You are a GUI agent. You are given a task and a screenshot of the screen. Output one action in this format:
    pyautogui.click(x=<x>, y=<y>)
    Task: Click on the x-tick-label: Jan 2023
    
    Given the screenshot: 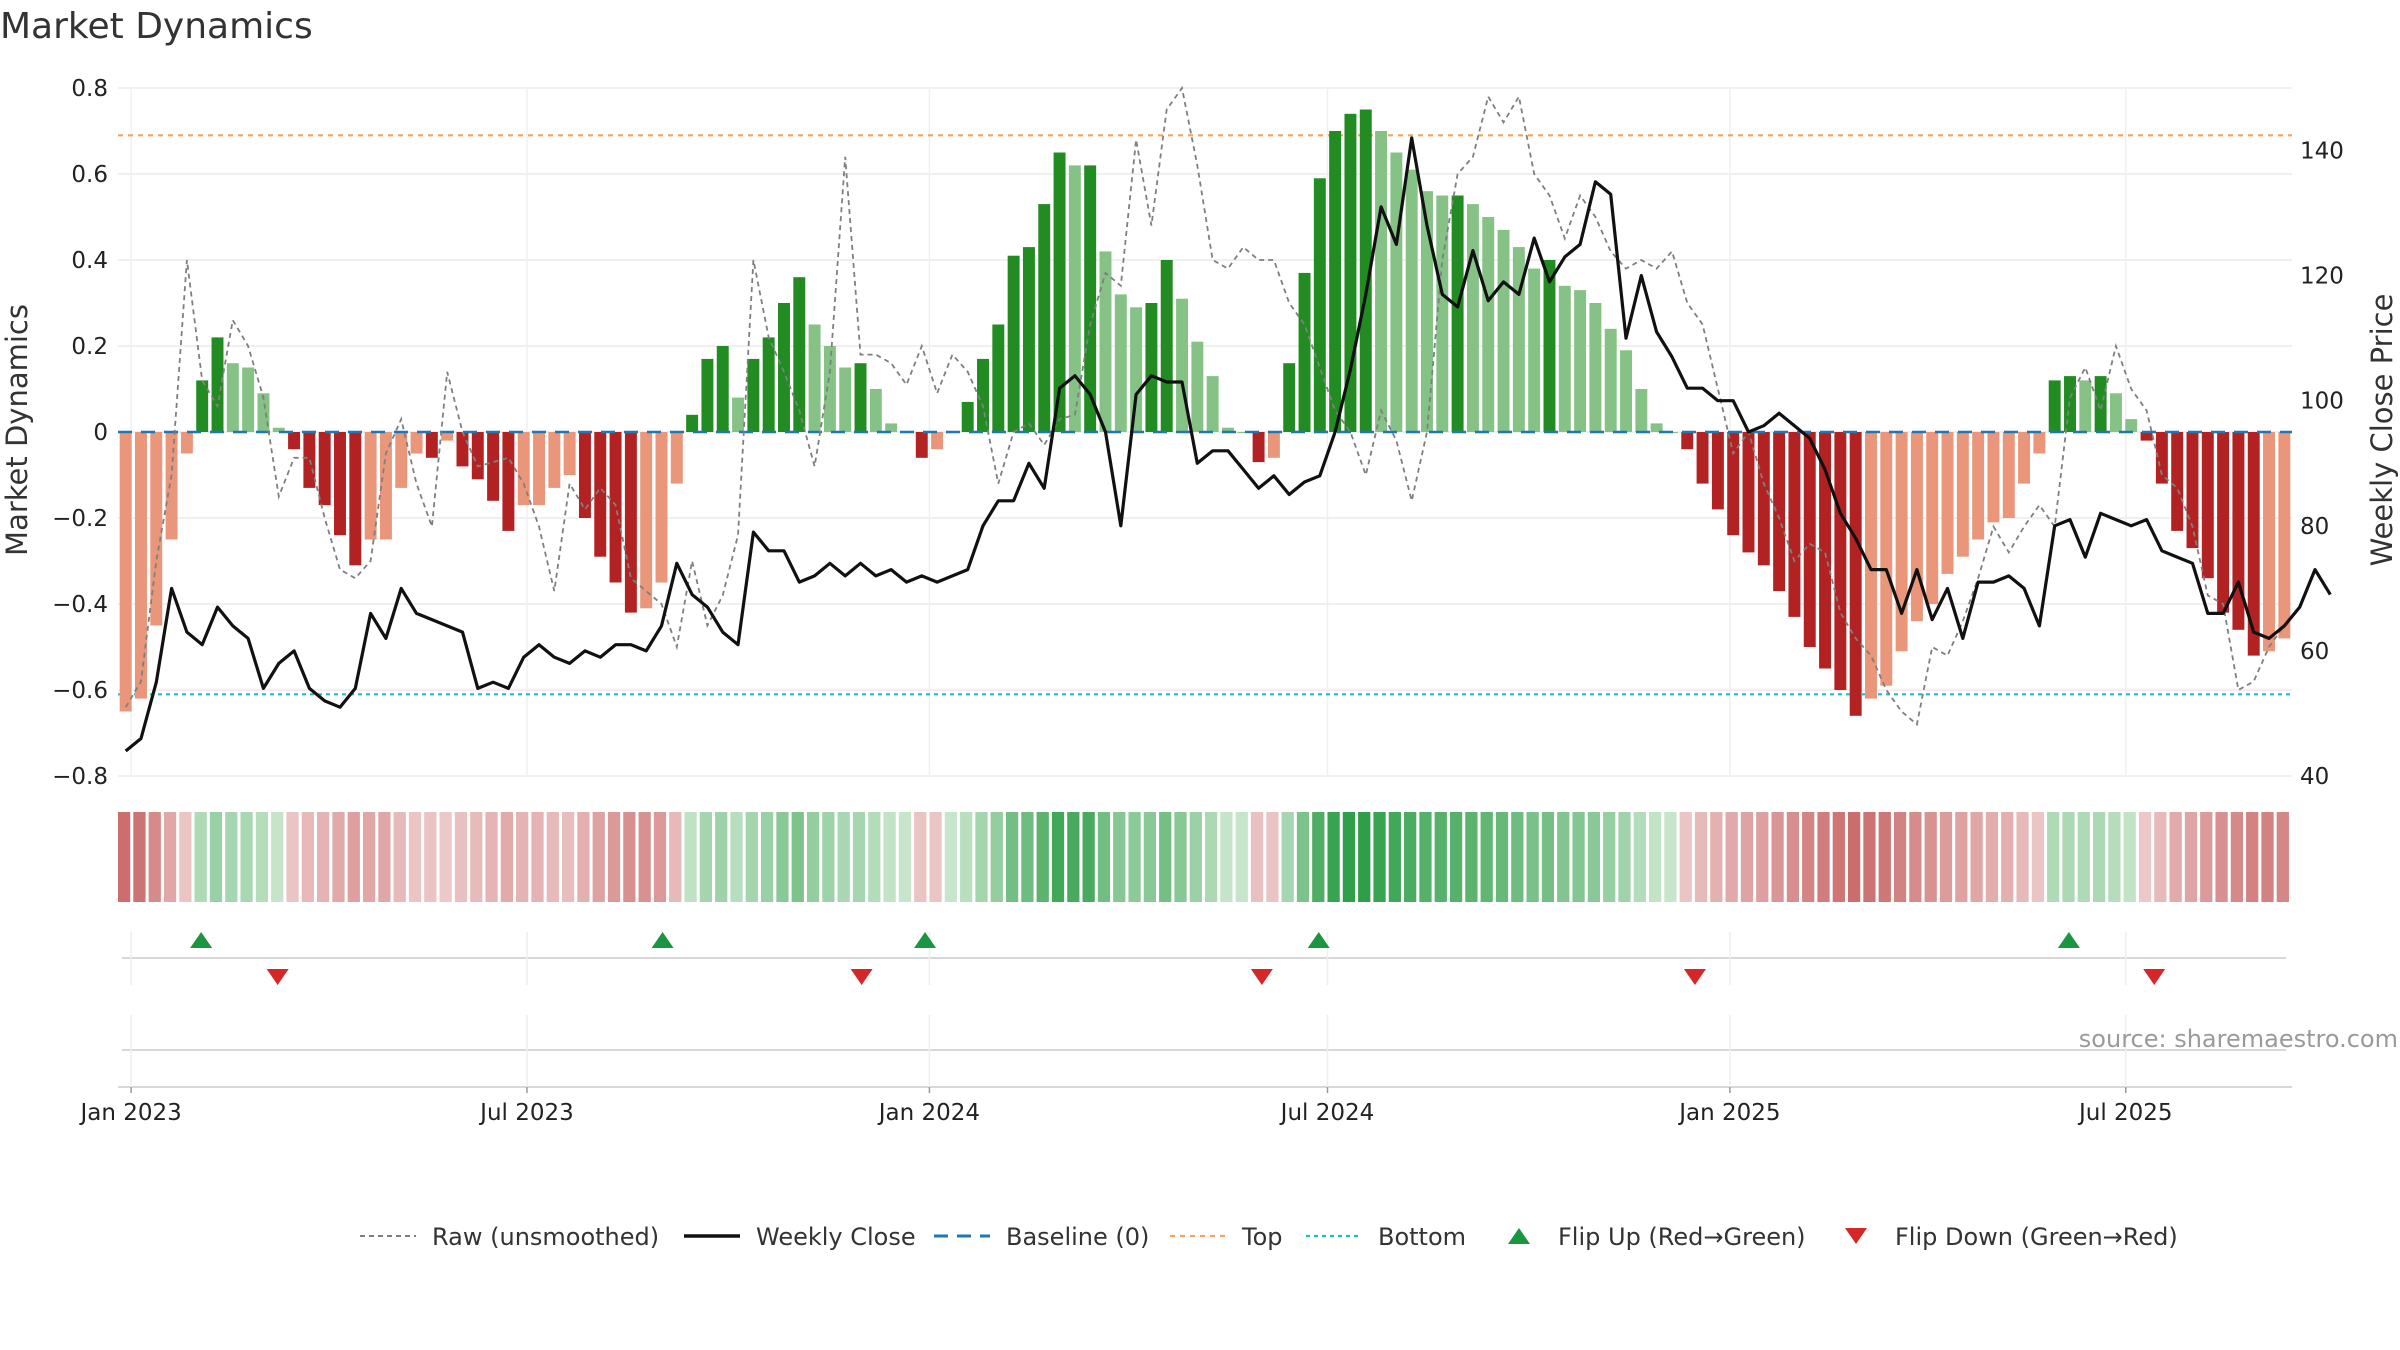 What is the action you would take?
    pyautogui.click(x=129, y=1113)
    